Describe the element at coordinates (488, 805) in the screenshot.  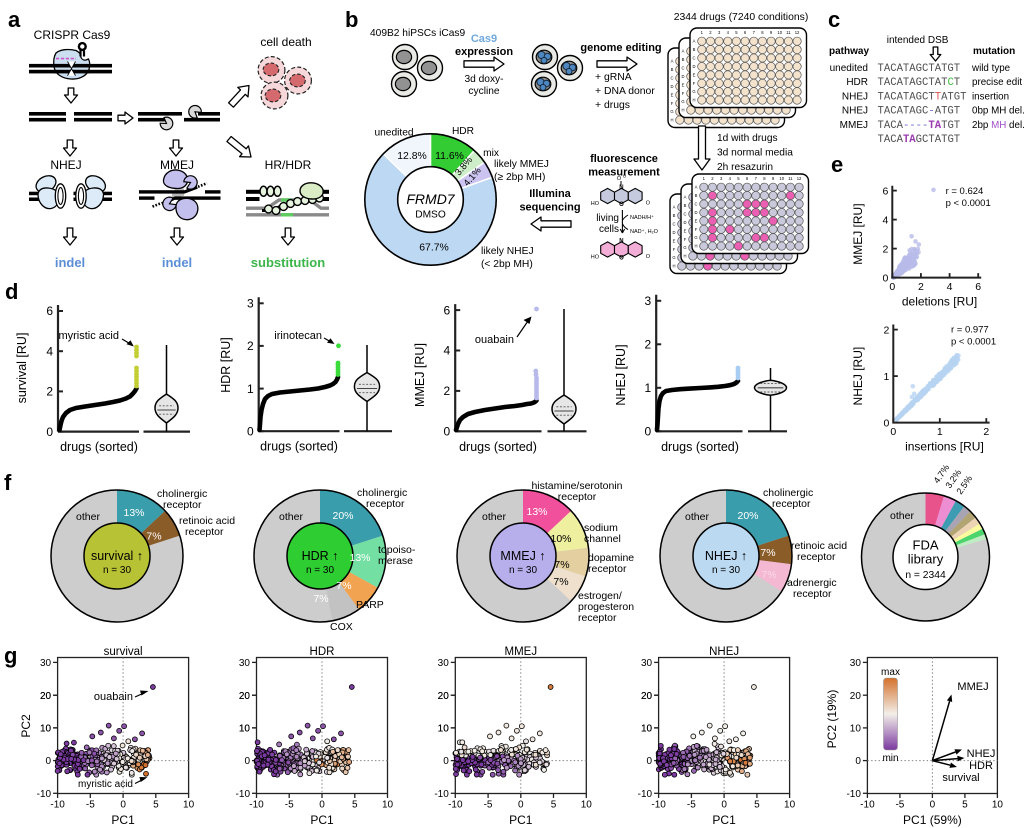
I see `svg-text: -5` at that location.